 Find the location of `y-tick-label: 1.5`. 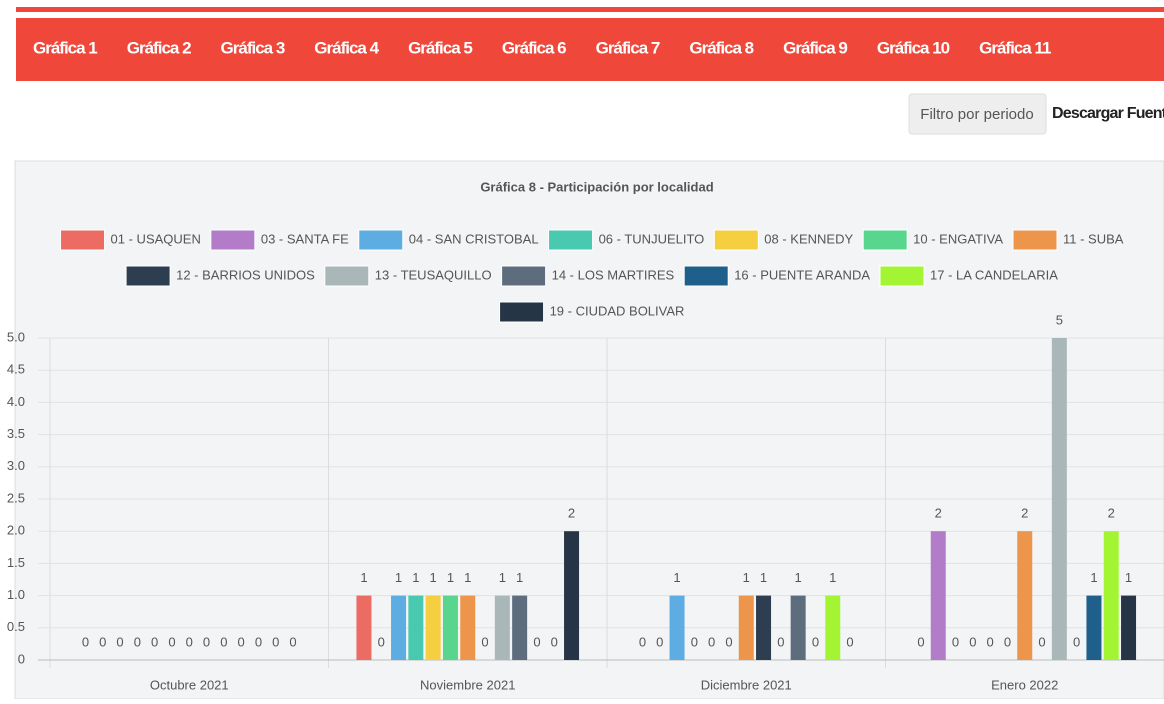

y-tick-label: 1.5 is located at coordinates (16, 562).